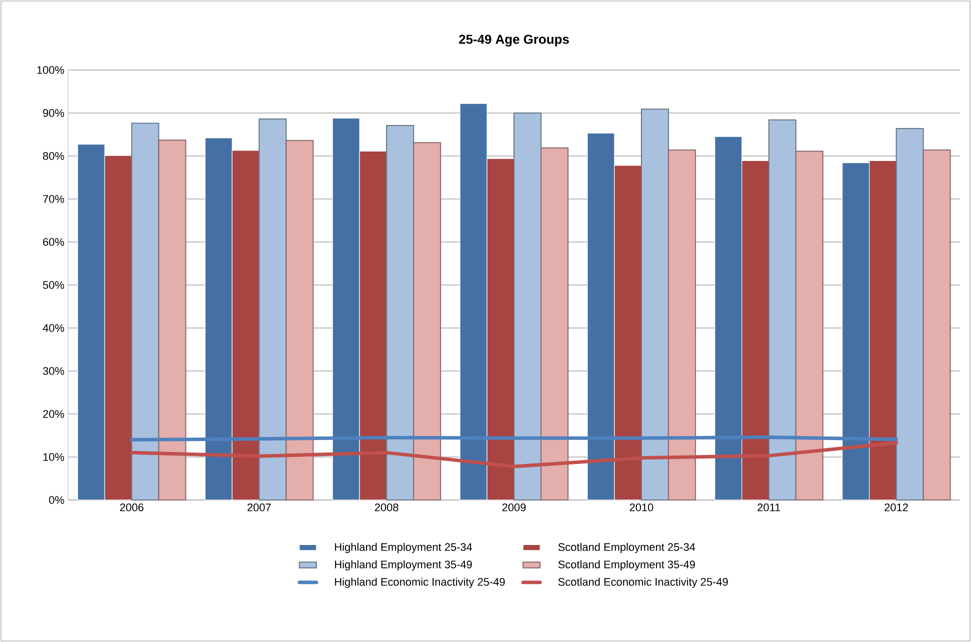 The width and height of the screenshot is (971, 642). I want to click on legend-label: Highland Economic Inactivity 25-49, so click(420, 583).